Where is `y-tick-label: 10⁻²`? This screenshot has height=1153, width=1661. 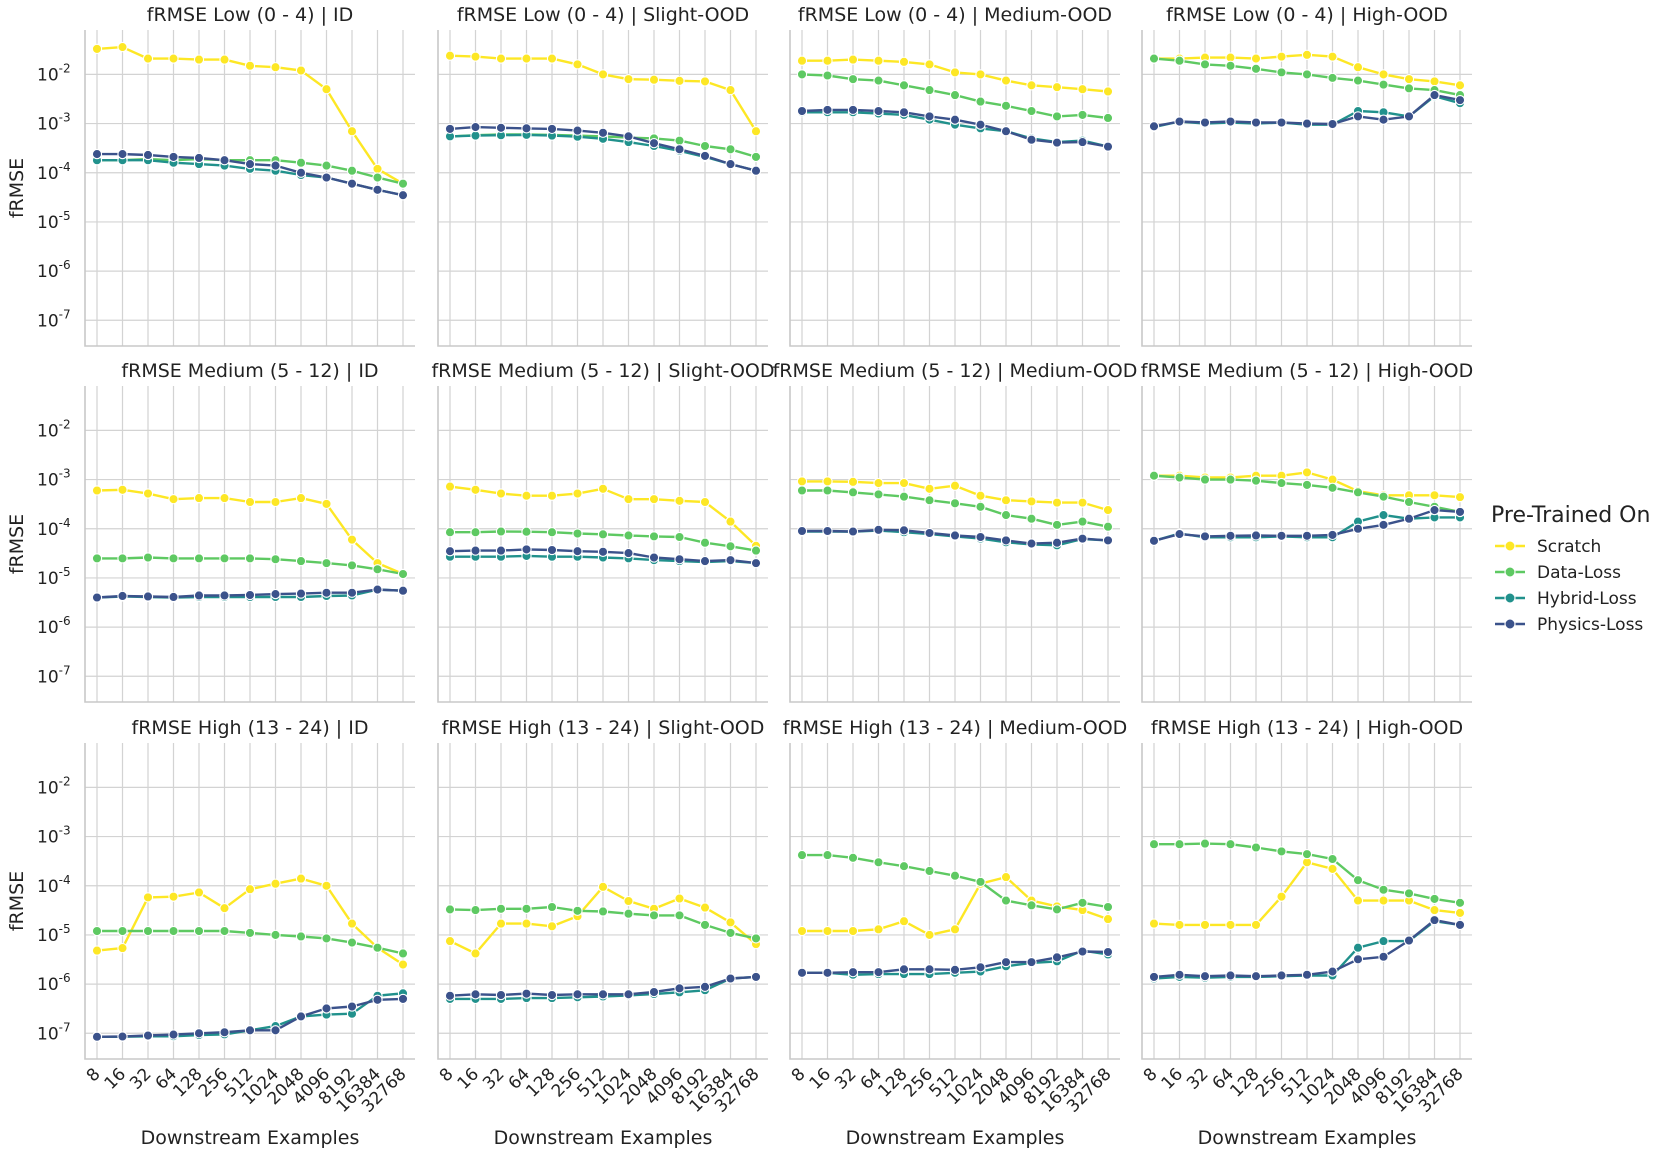 y-tick-label: 10⁻² is located at coordinates (54, 786).